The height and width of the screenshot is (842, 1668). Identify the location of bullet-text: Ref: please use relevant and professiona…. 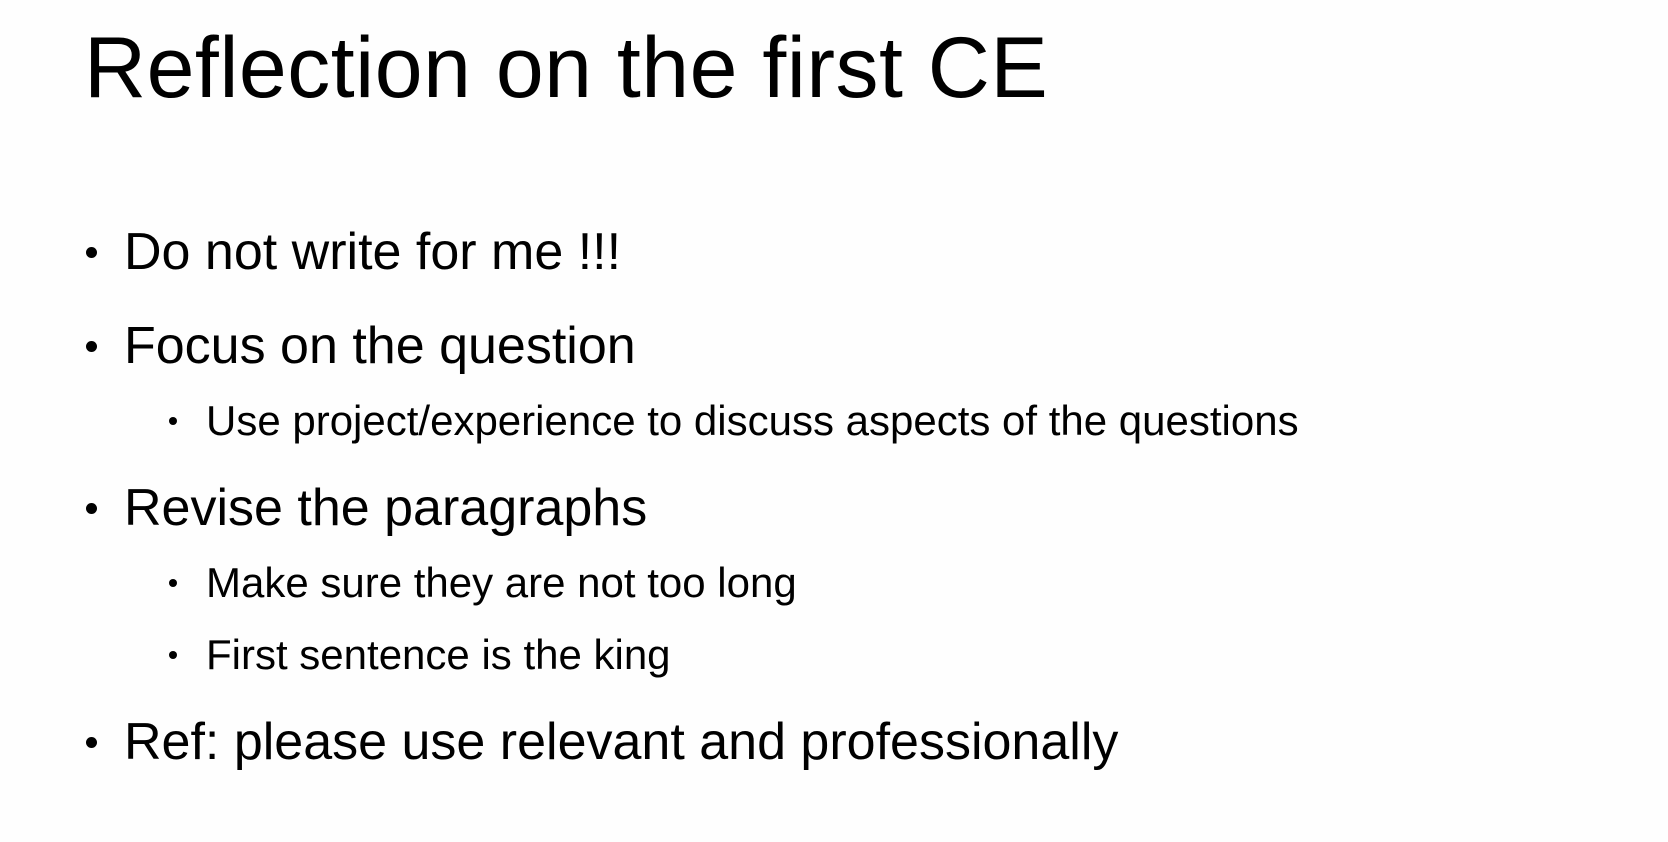
(621, 742).